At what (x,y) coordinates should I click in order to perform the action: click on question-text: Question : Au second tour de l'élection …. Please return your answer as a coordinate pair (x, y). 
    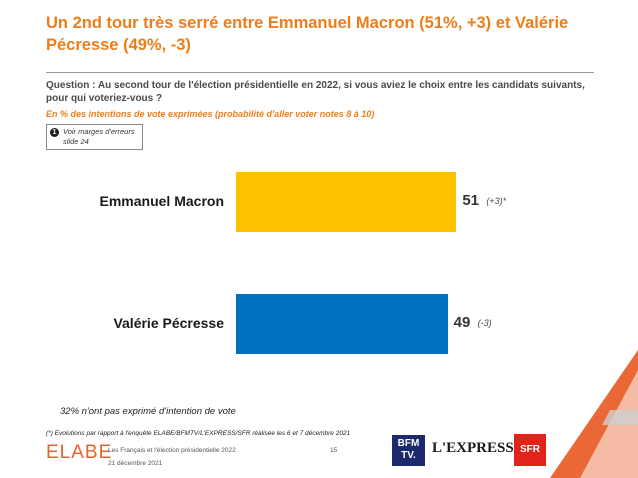
    Looking at the image, I should click on (315, 92).